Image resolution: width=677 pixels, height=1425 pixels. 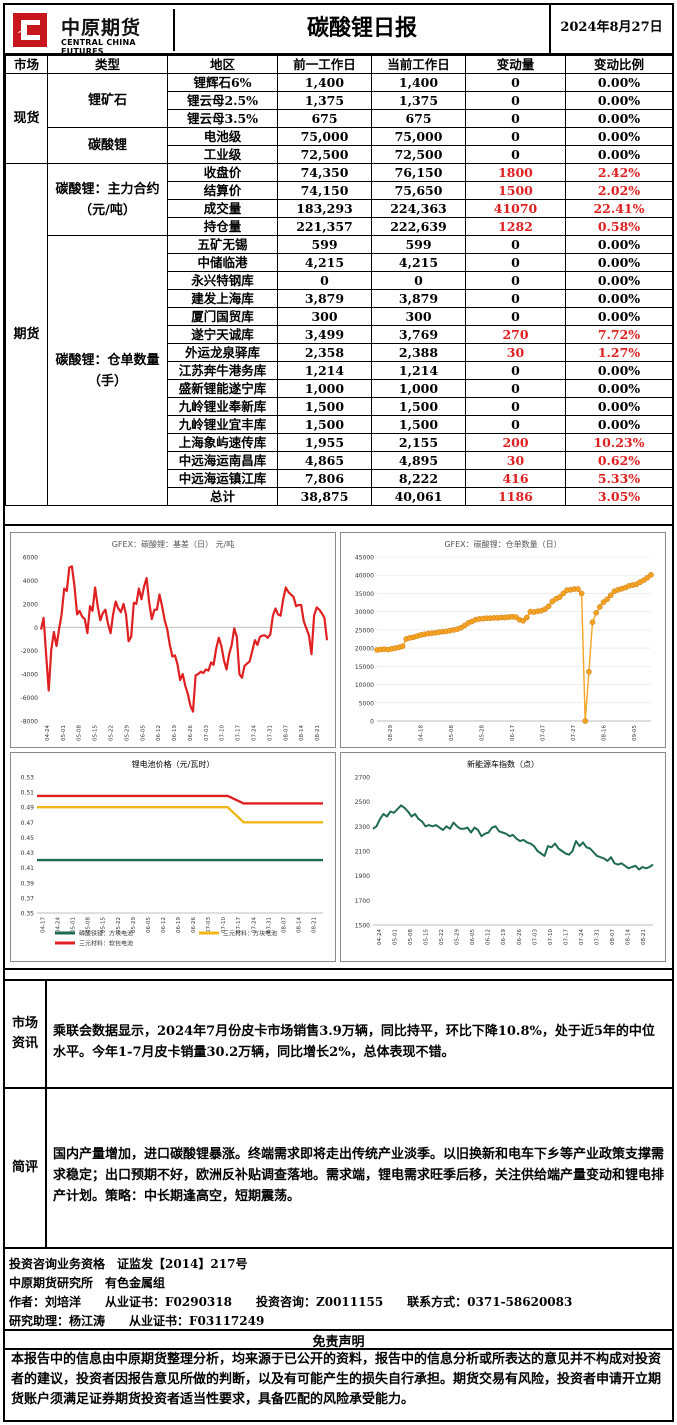 I want to click on region-cell: 上海象屿速传库, so click(x=222, y=442).